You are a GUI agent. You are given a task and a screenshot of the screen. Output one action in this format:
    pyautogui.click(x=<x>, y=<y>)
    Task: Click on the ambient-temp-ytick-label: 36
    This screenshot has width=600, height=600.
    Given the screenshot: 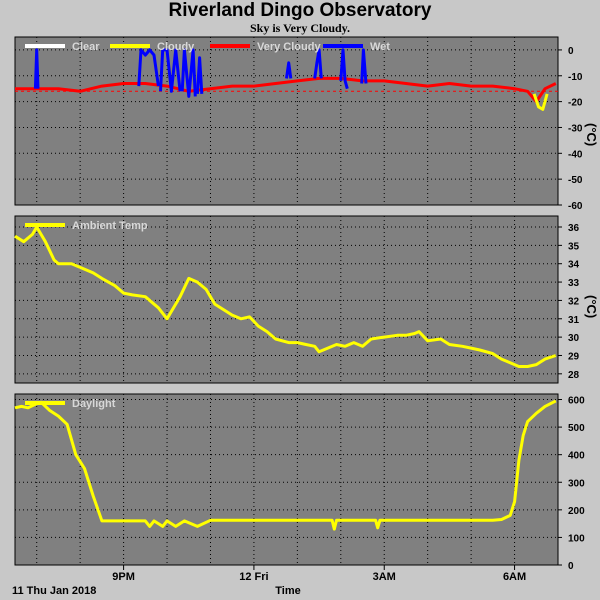 What is the action you would take?
    pyautogui.click(x=574, y=228)
    